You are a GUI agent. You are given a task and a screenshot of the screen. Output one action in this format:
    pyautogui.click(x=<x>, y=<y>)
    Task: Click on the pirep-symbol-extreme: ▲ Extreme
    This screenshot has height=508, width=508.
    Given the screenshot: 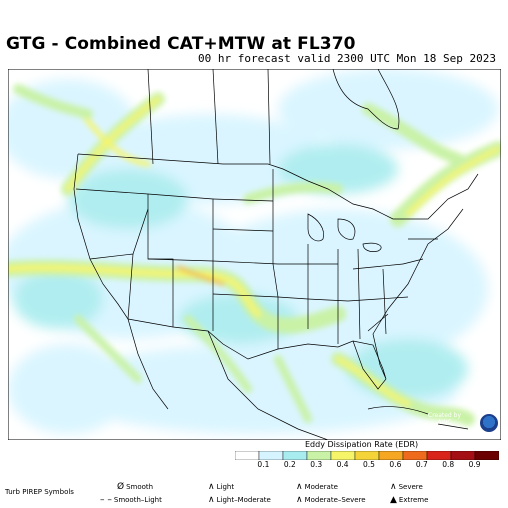 What is the action you would take?
    pyautogui.click(x=409, y=500)
    